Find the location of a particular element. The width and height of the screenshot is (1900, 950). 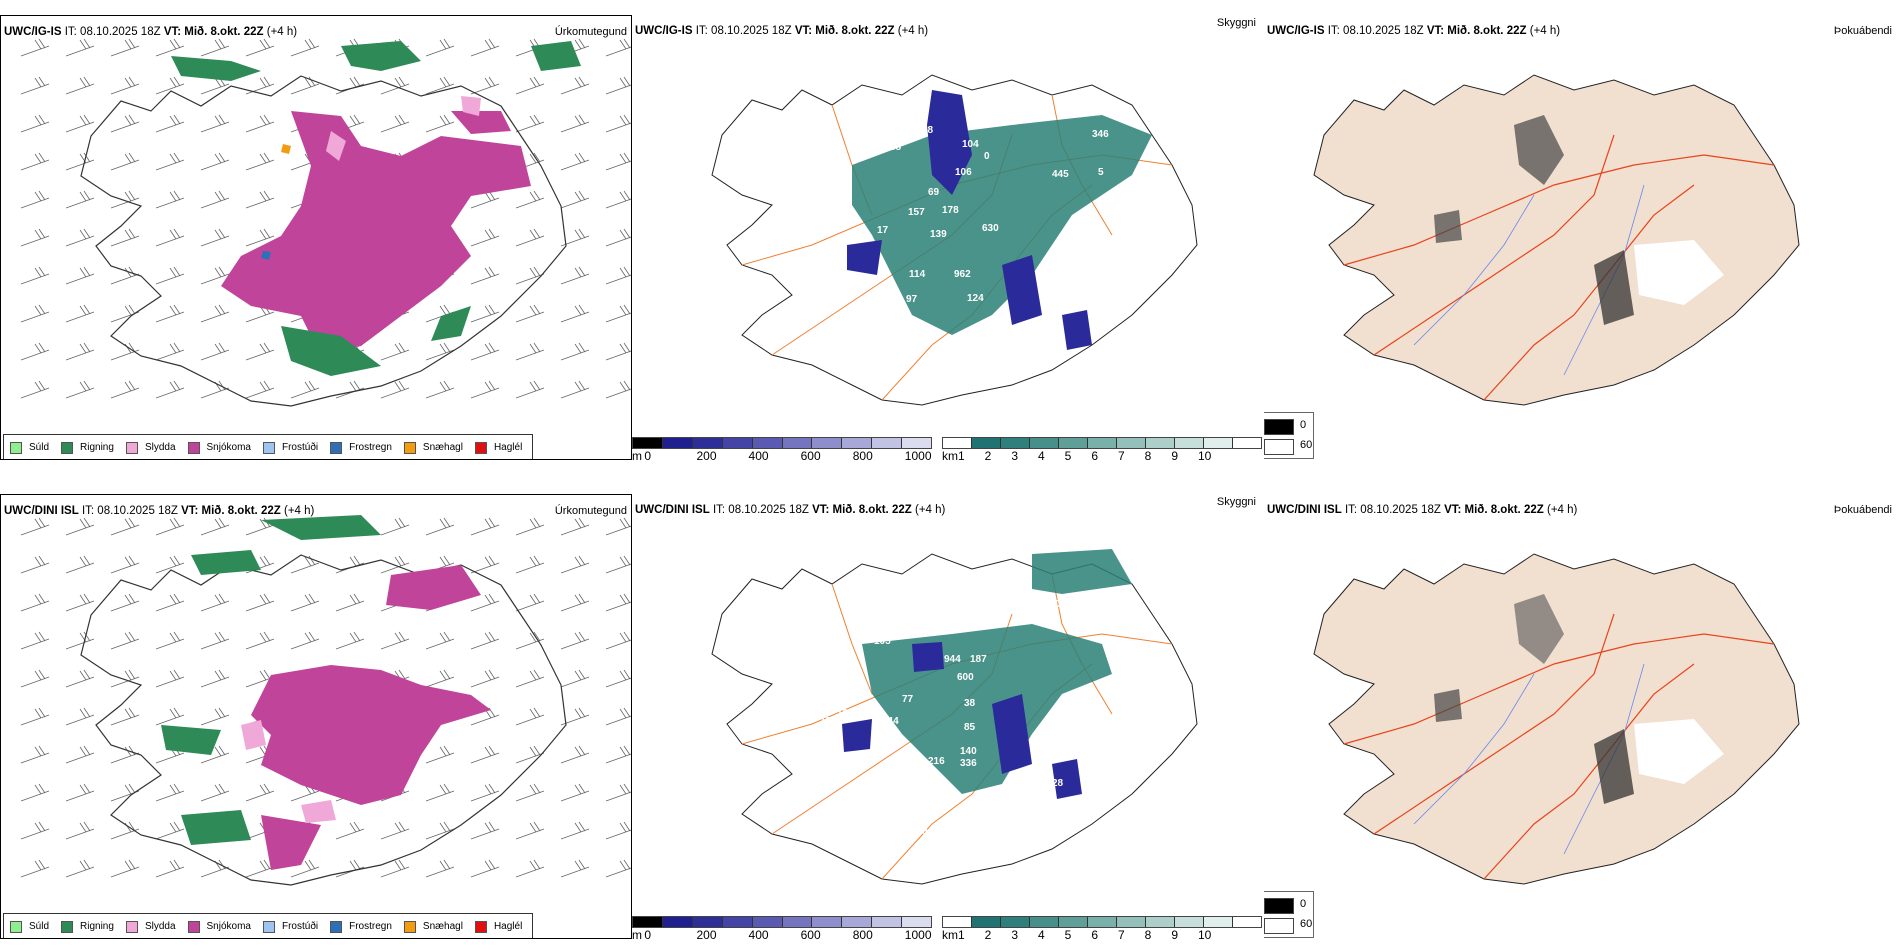

ceiling-ticks: m 0 200 400 600 800 1000 is located at coordinates (787, 454).